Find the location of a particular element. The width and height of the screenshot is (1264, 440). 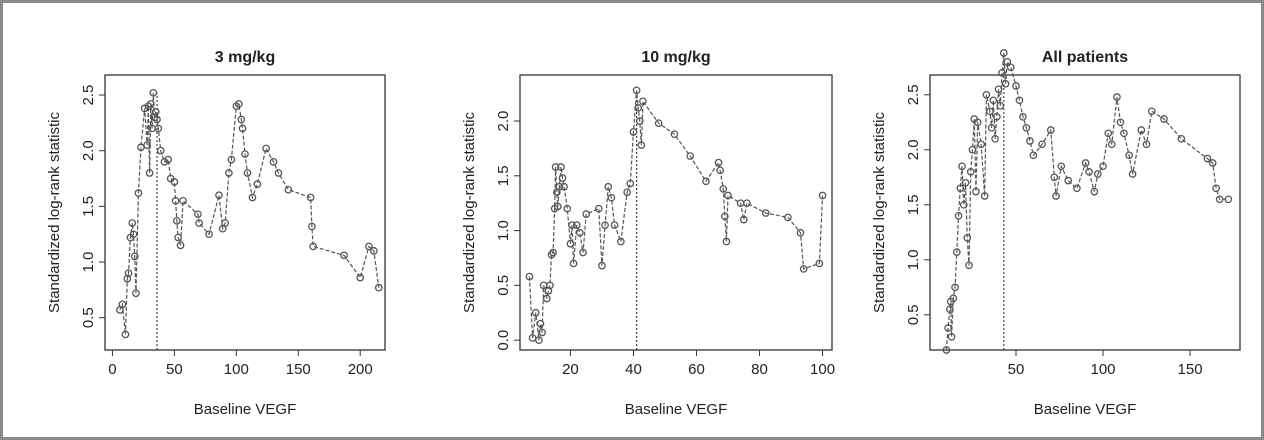

x-tick-label: 40 is located at coordinates (633, 369).